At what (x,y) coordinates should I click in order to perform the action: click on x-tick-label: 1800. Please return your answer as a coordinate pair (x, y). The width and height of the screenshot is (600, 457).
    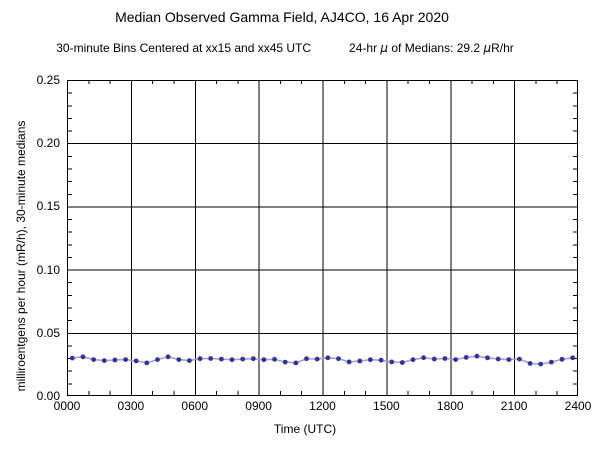
    Looking at the image, I should click on (450, 406).